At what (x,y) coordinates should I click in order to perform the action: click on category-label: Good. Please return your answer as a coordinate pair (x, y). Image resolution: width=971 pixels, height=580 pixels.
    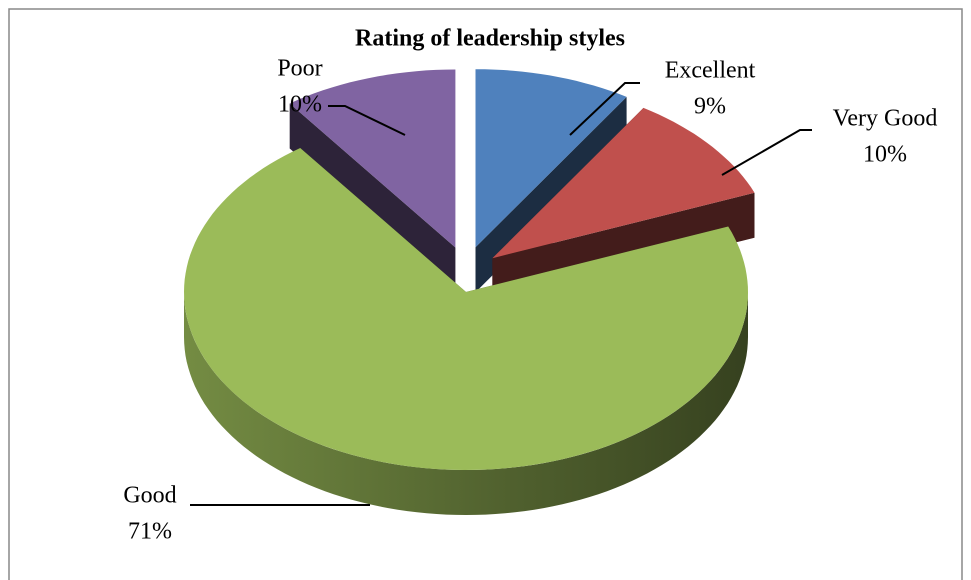
    Looking at the image, I should click on (149, 496).